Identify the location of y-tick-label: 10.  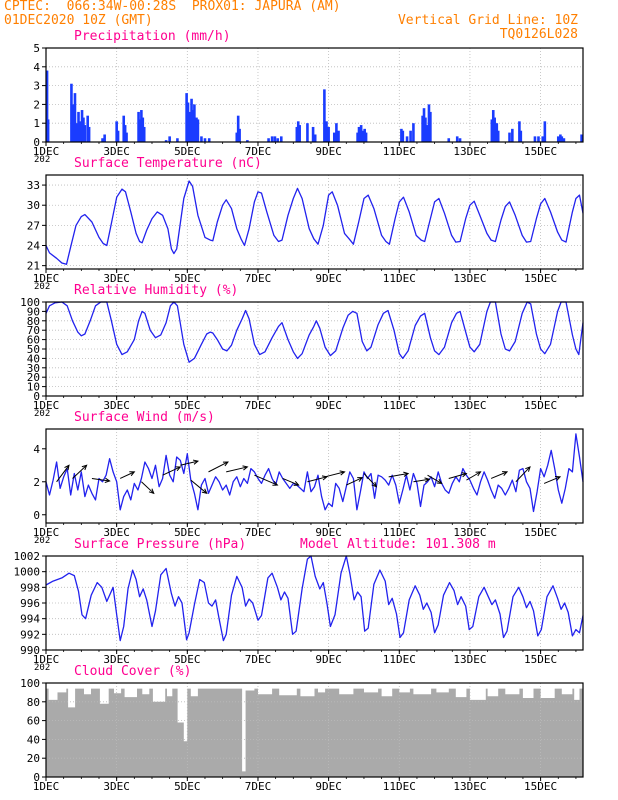
(33, 387).